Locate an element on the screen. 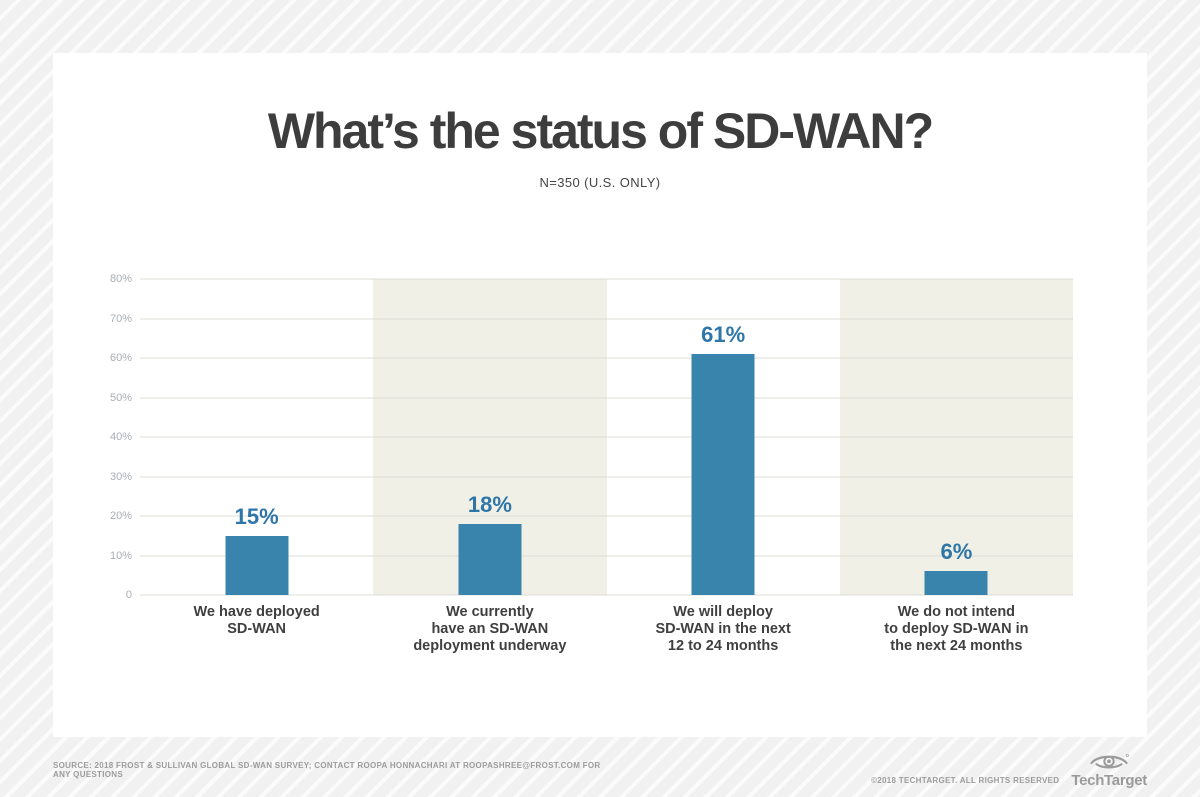 This screenshot has height=797, width=1200. y-axis-tick-label: 0 is located at coordinates (128, 595).